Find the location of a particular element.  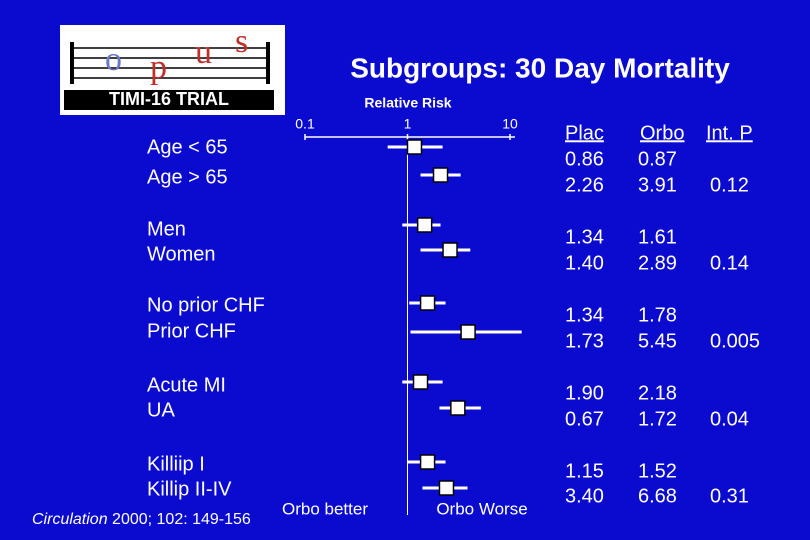

table-cell: 1.90 is located at coordinates (584, 393).